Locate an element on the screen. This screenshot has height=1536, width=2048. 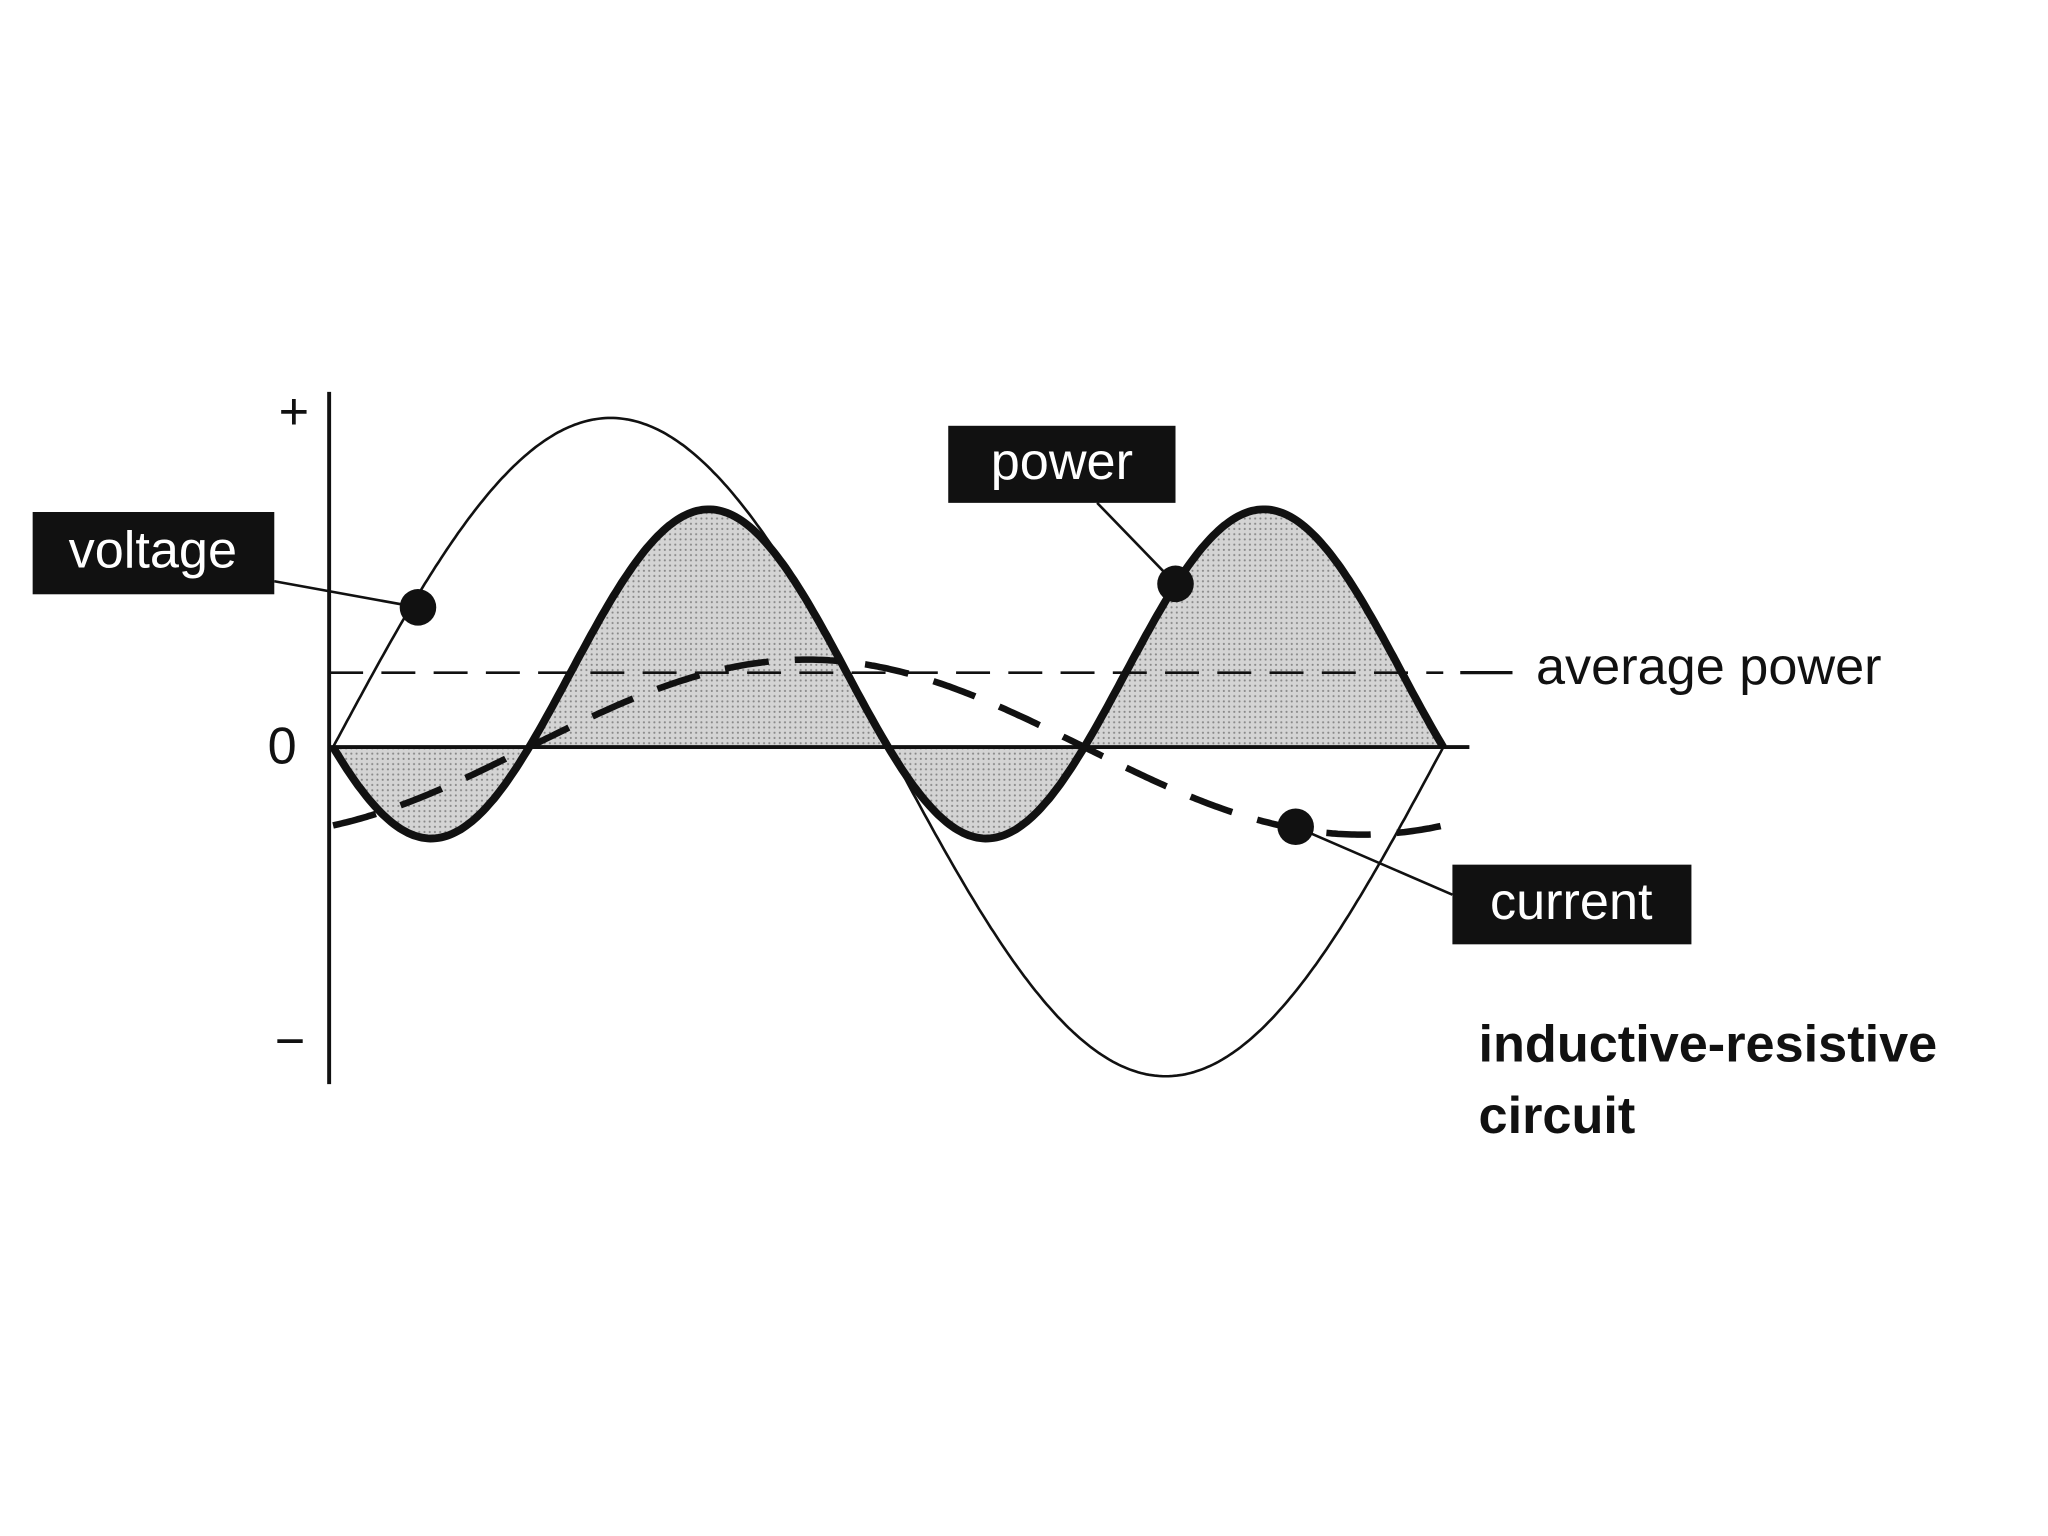
power-label: power is located at coordinates (1062, 462).